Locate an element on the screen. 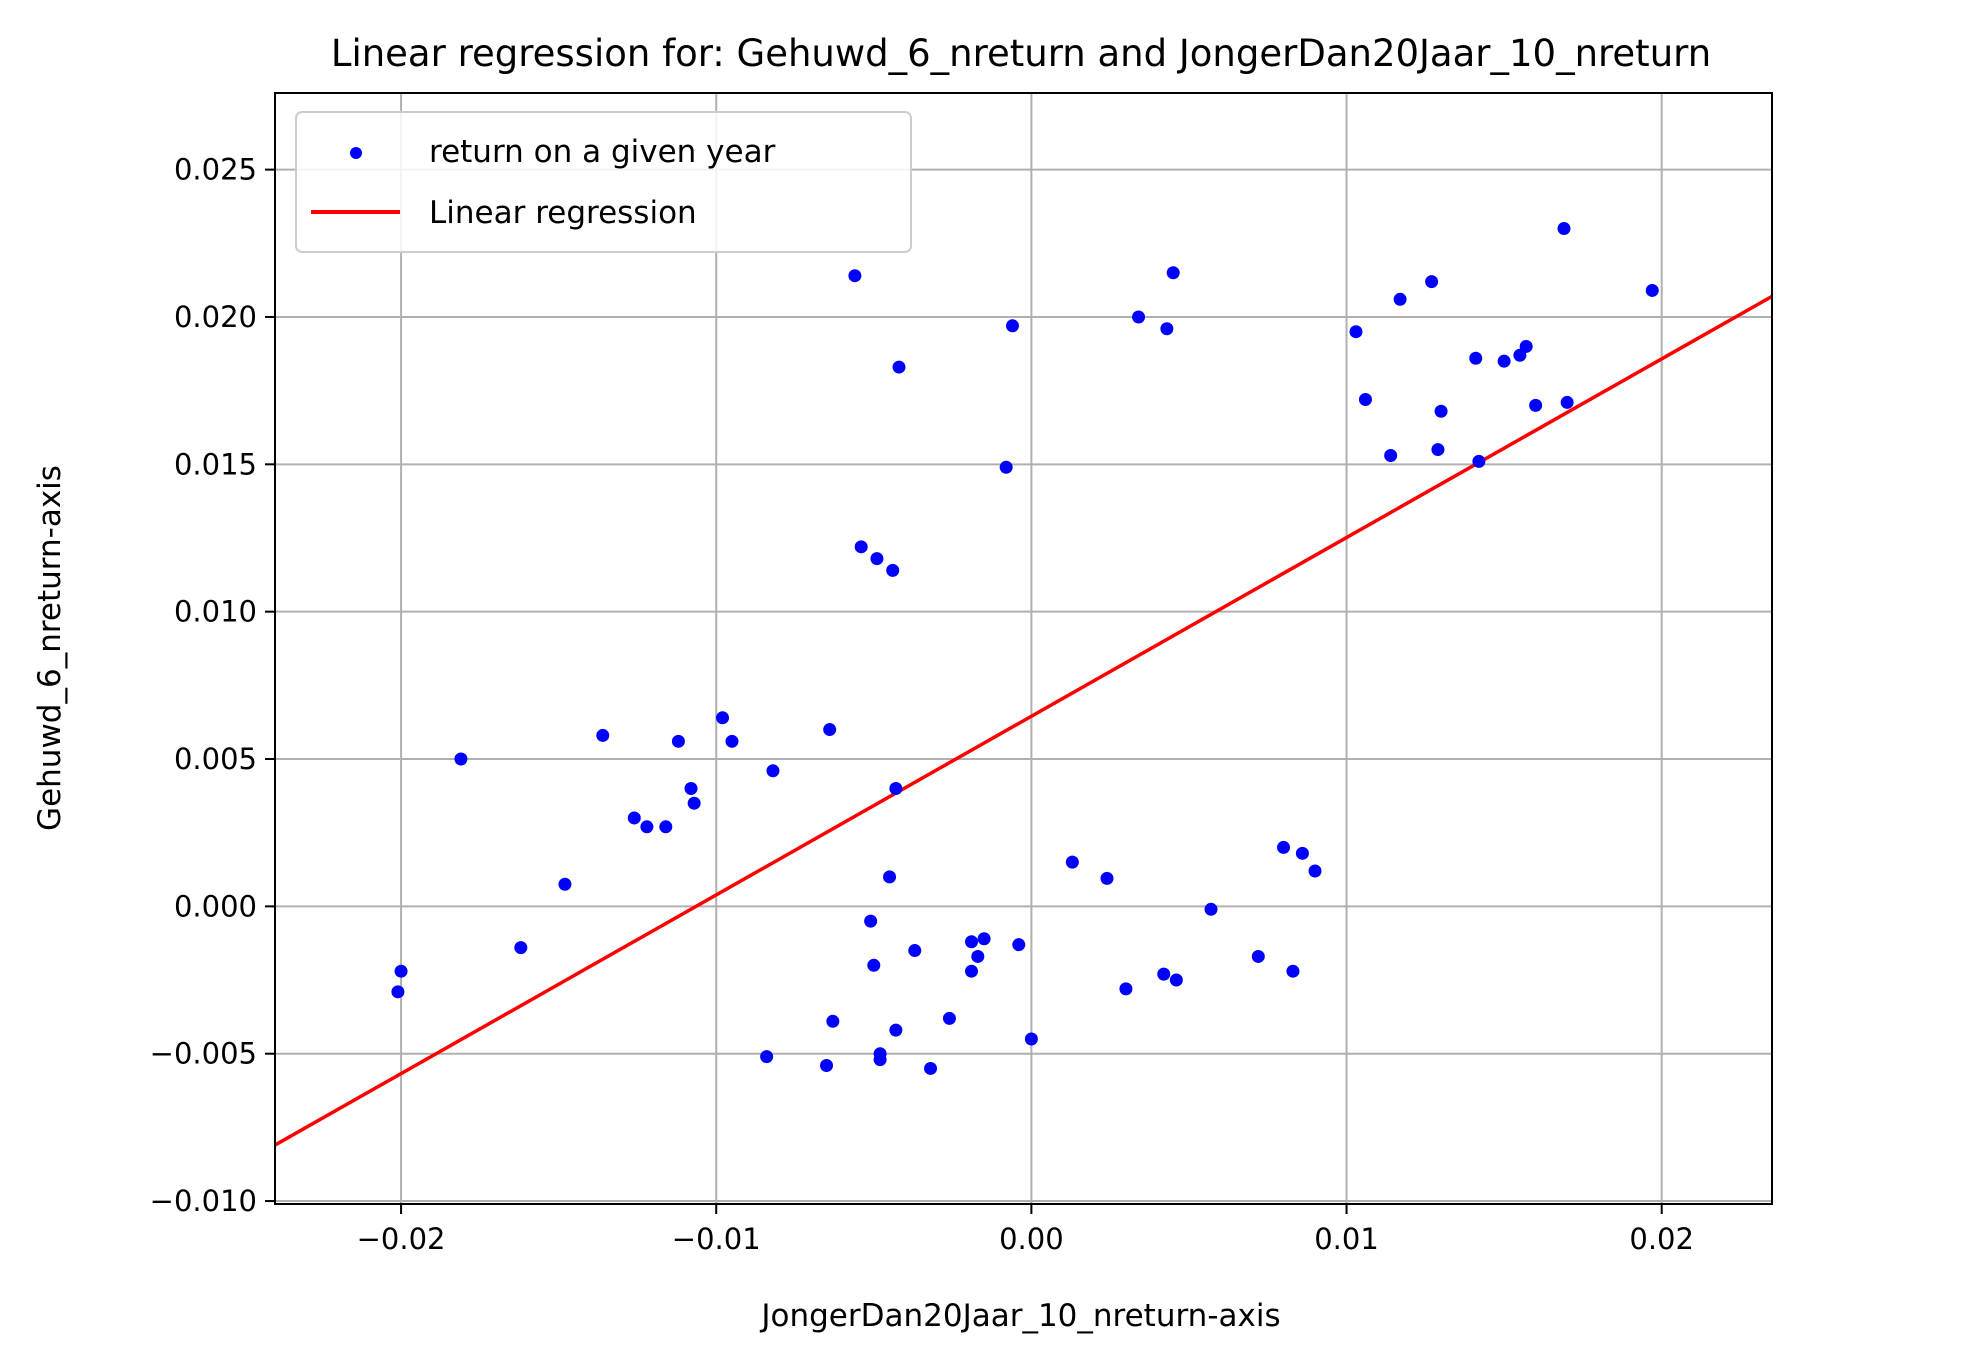 This screenshot has width=1979, height=1362. y-tick-label: 0.020 is located at coordinates (215, 317).